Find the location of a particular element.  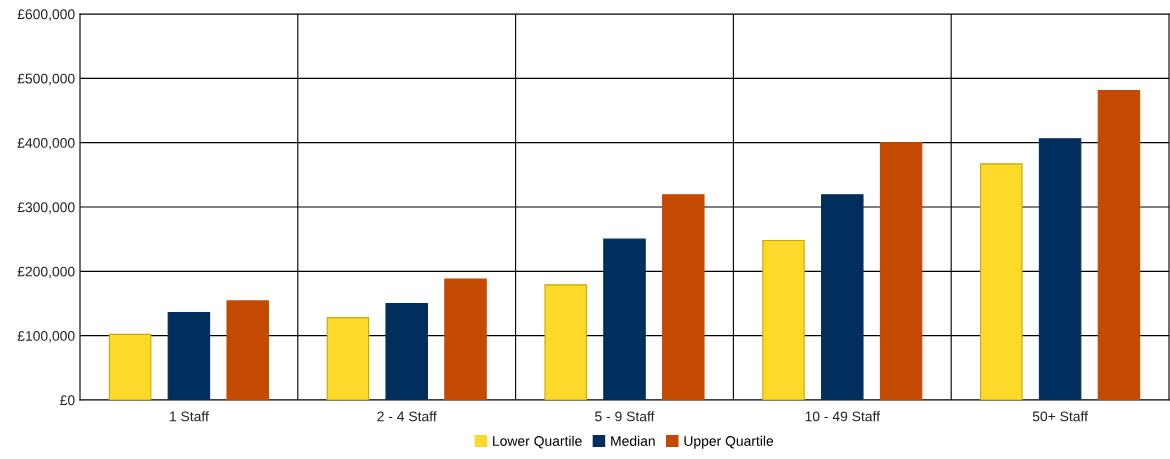

y-tick-label: £0 is located at coordinates (67, 400).